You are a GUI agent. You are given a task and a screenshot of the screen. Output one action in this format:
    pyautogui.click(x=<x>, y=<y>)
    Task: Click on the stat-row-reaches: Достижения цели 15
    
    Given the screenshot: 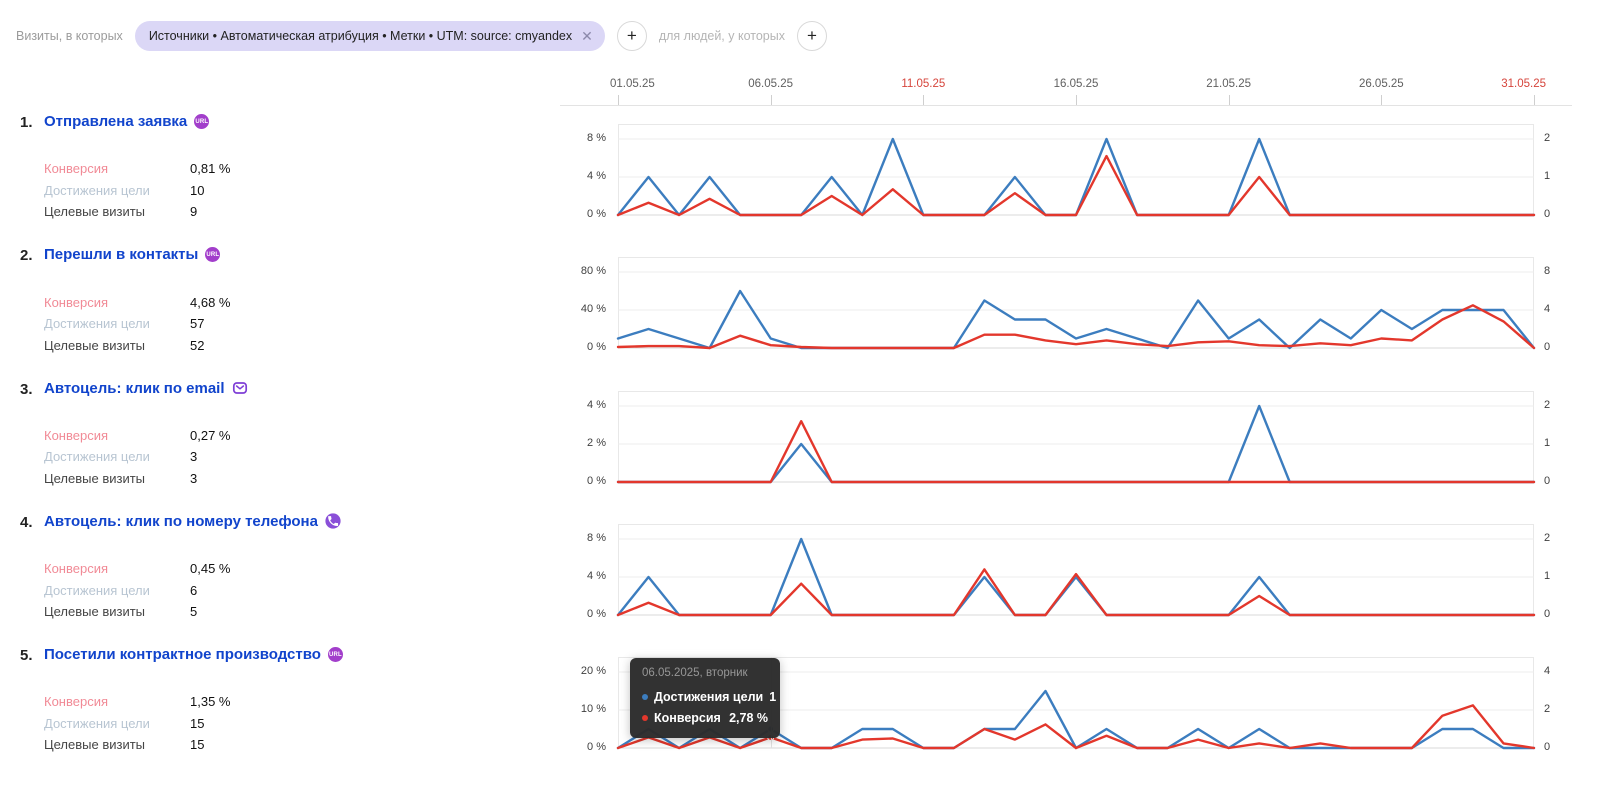 What is the action you would take?
    pyautogui.click(x=137, y=724)
    